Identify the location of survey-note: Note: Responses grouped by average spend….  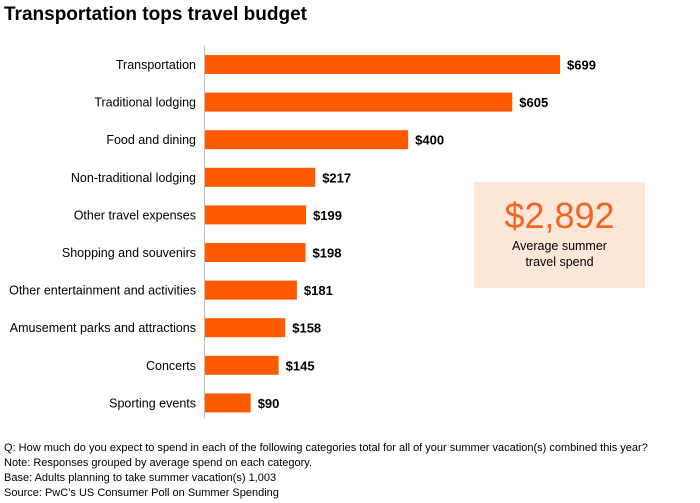
(158, 463).